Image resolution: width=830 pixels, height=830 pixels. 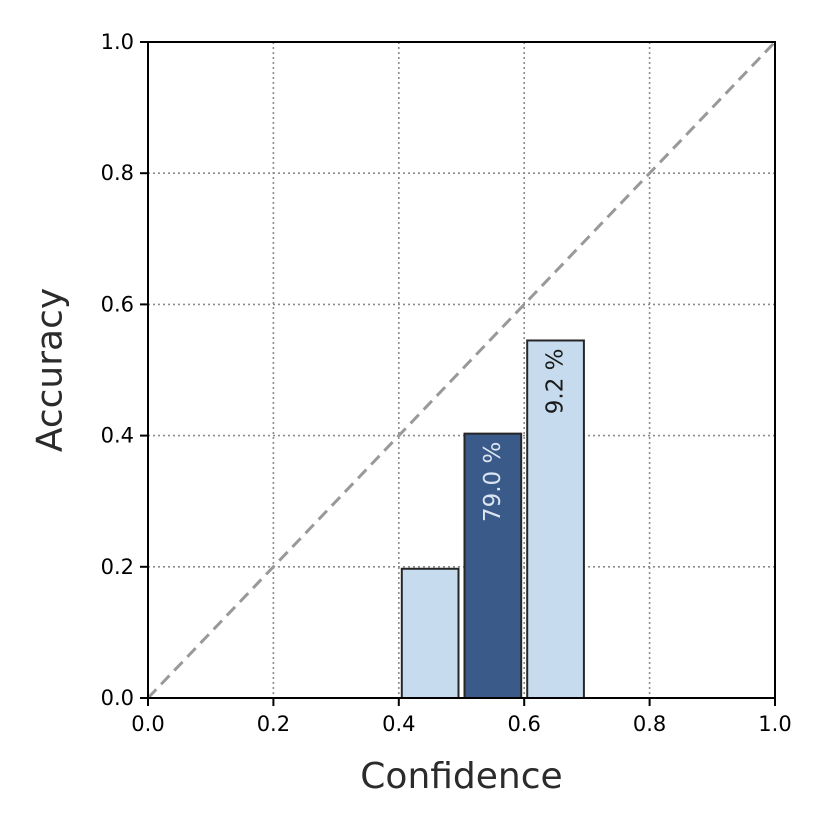 What do you see at coordinates (117, 698) in the screenshot?
I see `y-tick-label-0: 0.0` at bounding box center [117, 698].